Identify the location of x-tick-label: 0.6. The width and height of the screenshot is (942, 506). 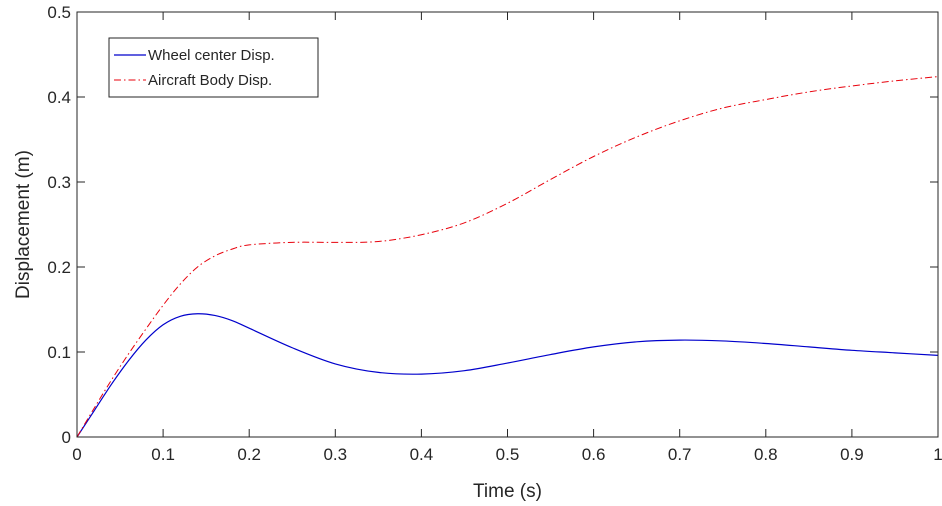
(594, 454).